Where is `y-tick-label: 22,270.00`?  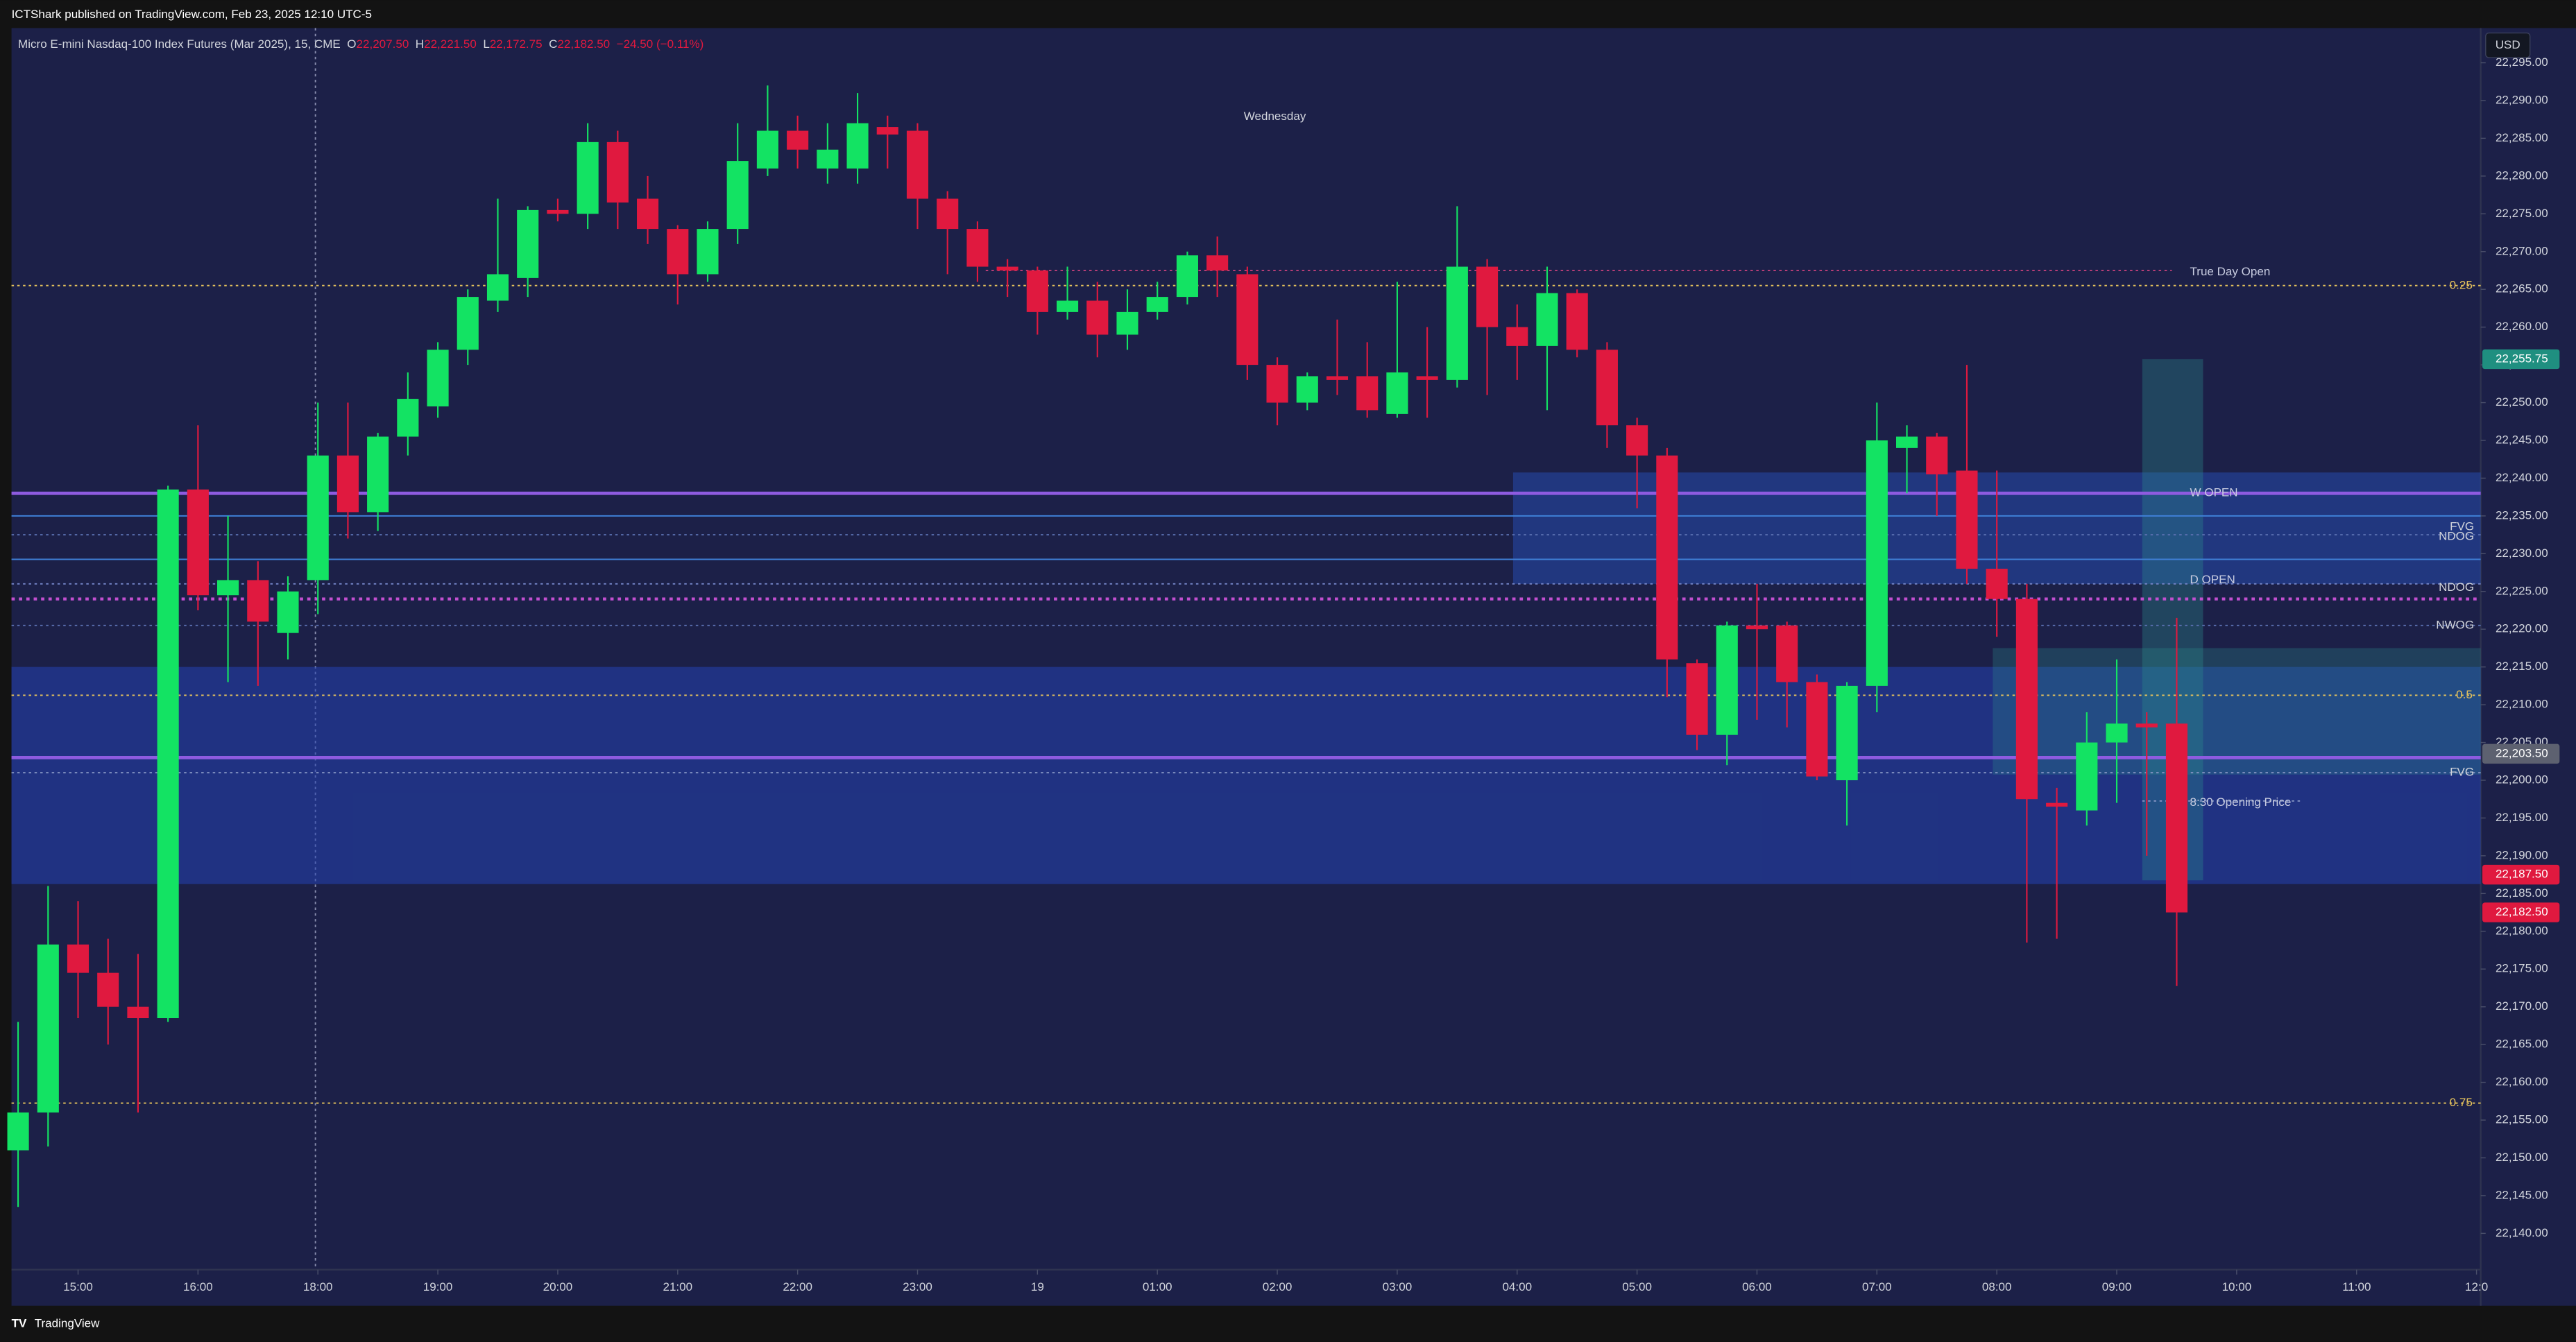 y-tick-label: 22,270.00 is located at coordinates (2522, 250).